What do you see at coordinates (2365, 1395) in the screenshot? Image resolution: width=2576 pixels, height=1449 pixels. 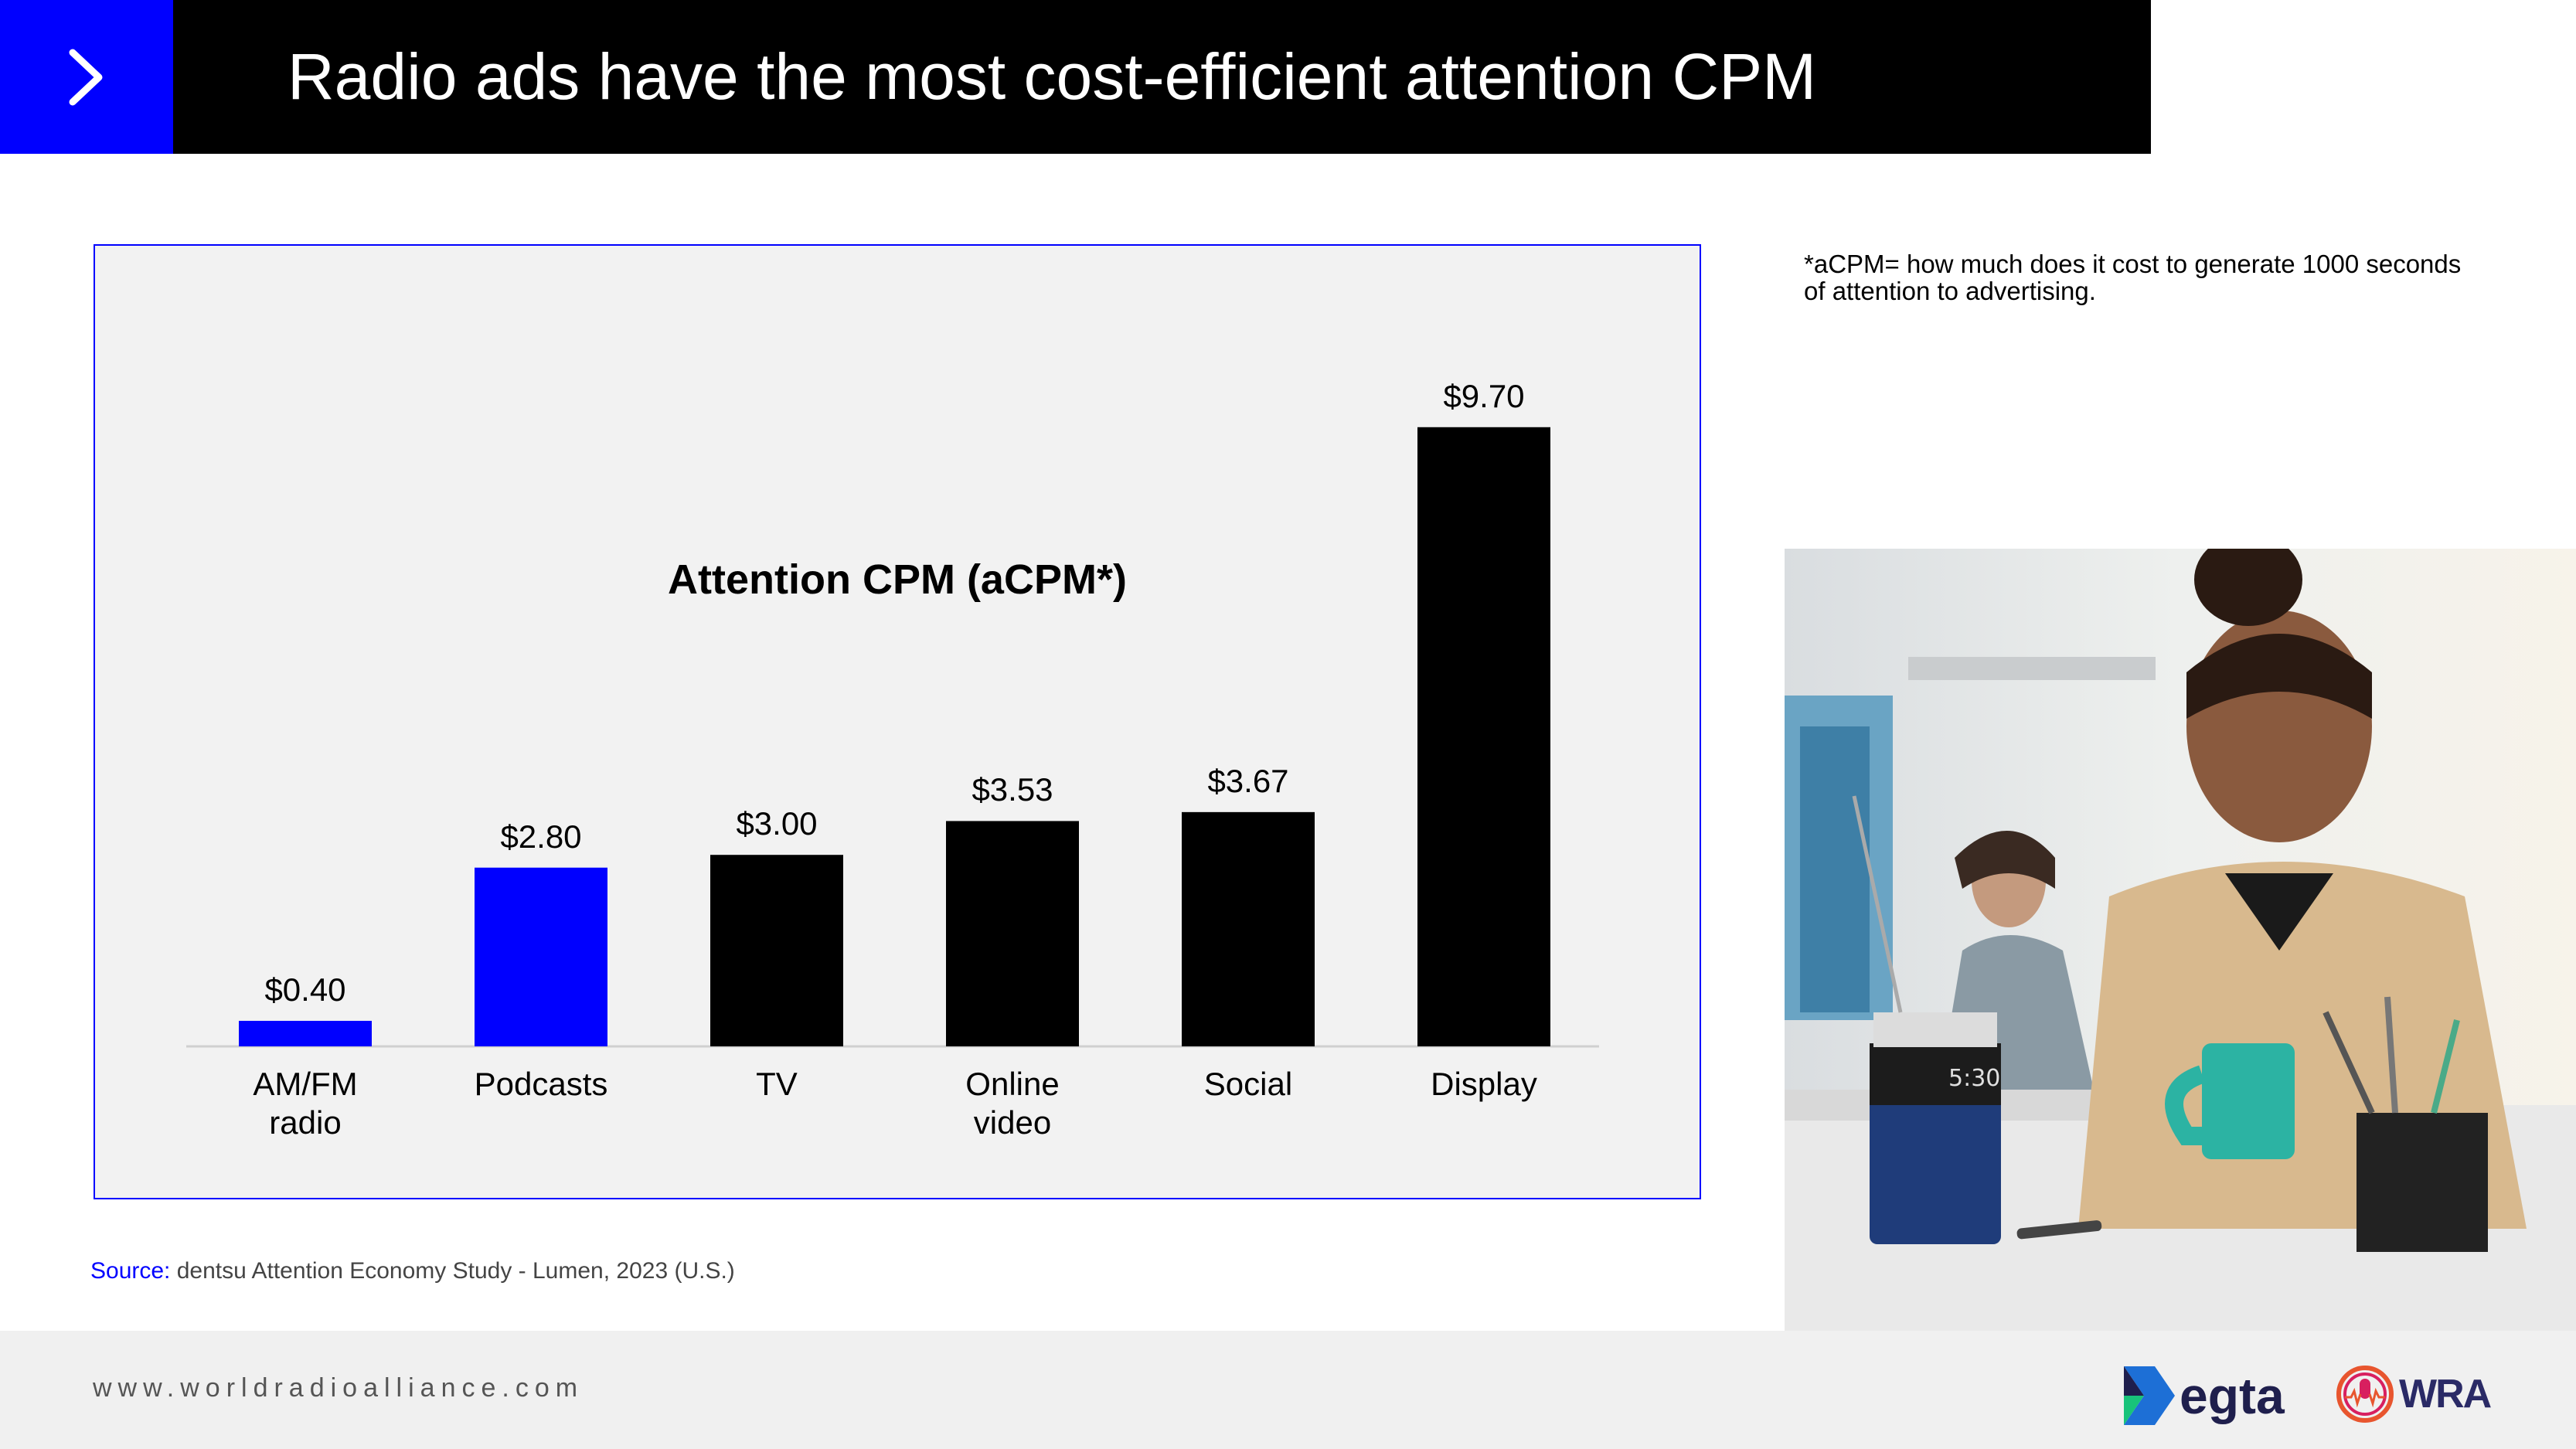 I see `wra-mic-icon` at bounding box center [2365, 1395].